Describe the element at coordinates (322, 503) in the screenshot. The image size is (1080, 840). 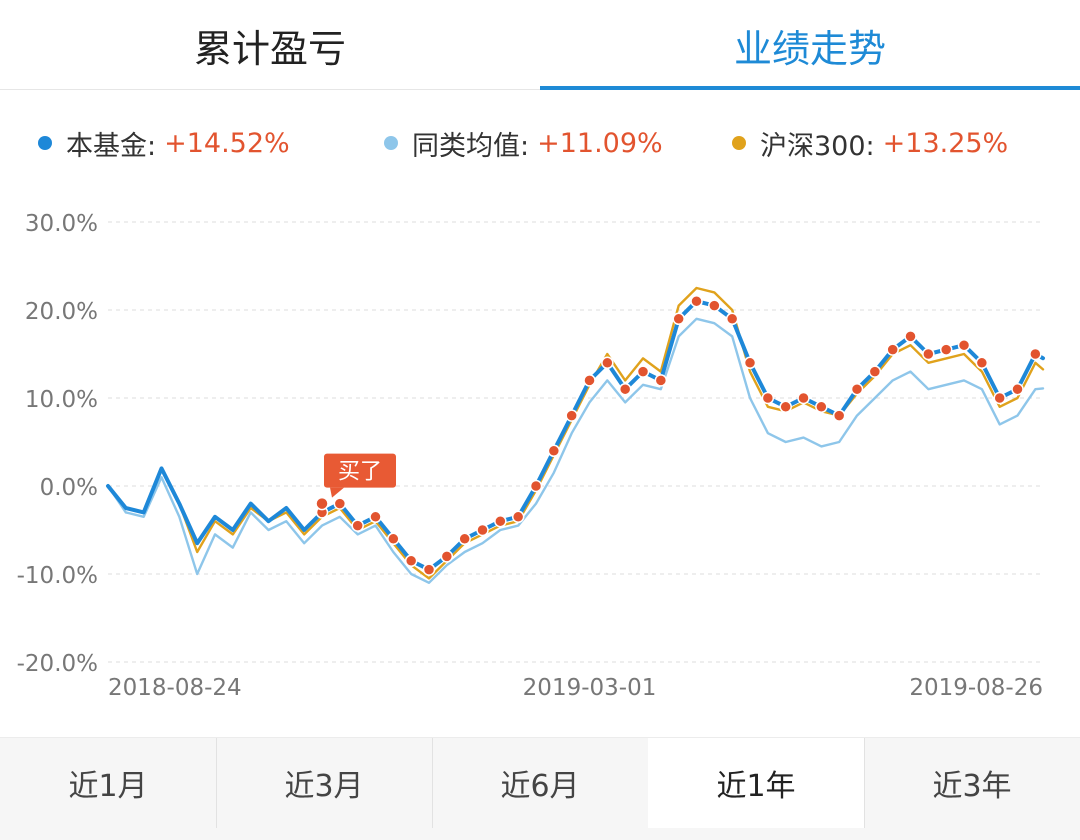
I see `buy-point` at that location.